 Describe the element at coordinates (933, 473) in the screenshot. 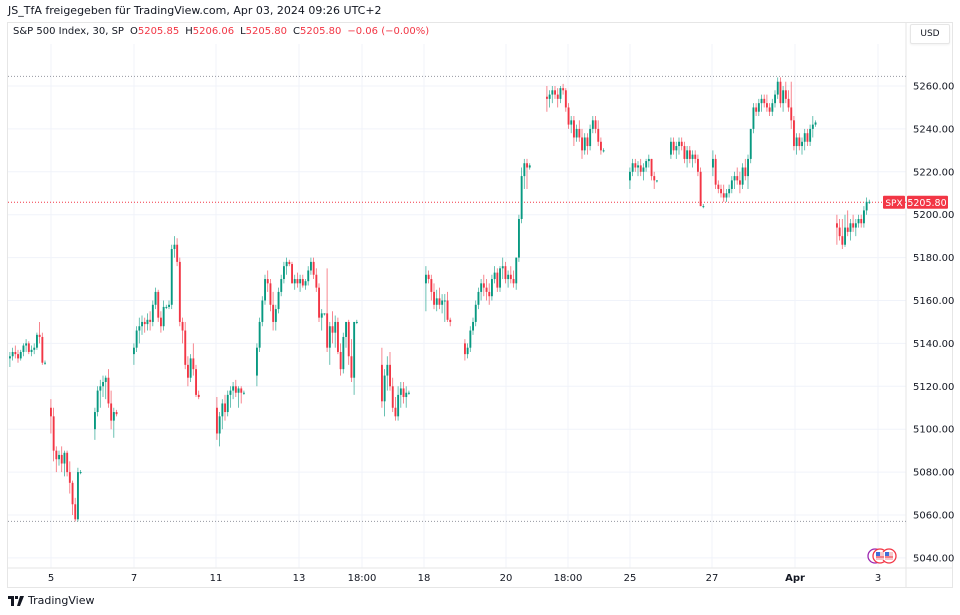

I see `price-tick-label: 5080.00` at that location.